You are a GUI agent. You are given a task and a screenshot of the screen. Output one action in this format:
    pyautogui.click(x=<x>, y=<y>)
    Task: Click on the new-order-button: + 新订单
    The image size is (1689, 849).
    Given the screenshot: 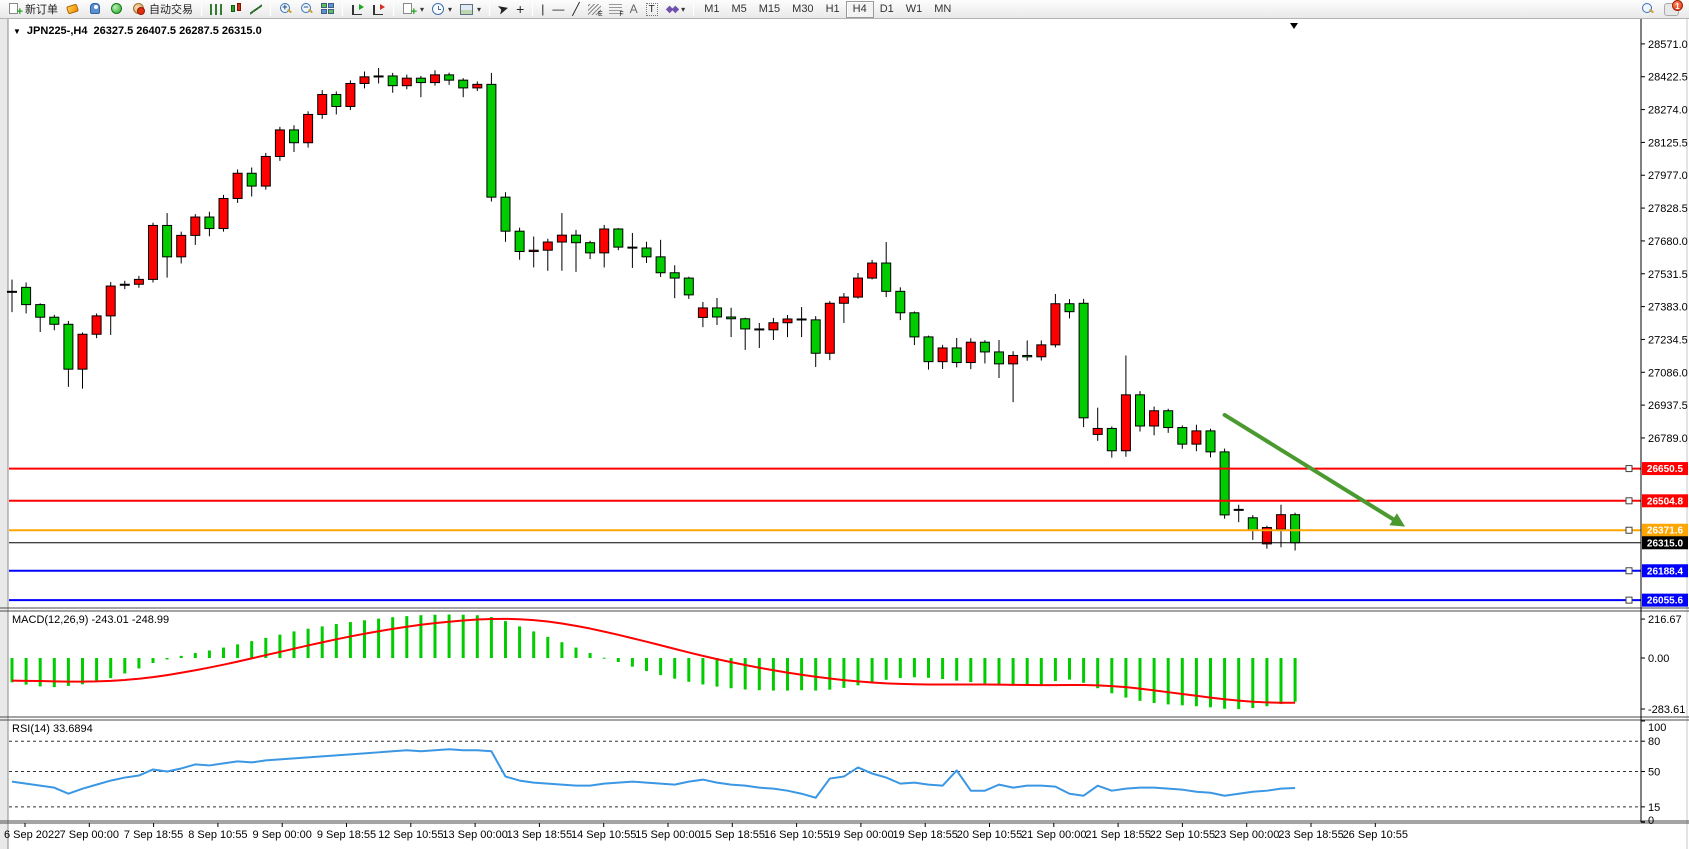 What is the action you would take?
    pyautogui.click(x=33, y=9)
    